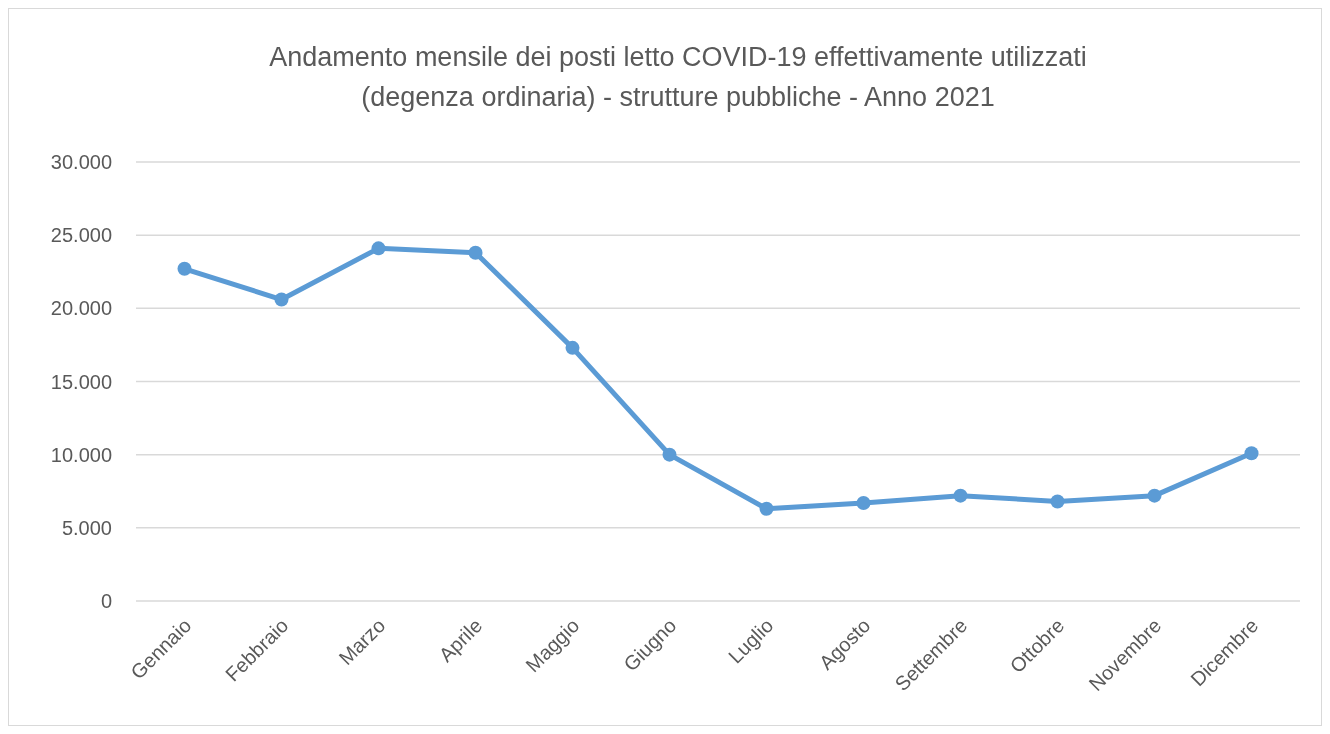 Image resolution: width=1330 pixels, height=734 pixels. What do you see at coordinates (81, 308) in the screenshot?
I see `y-tick-label: 20.000` at bounding box center [81, 308].